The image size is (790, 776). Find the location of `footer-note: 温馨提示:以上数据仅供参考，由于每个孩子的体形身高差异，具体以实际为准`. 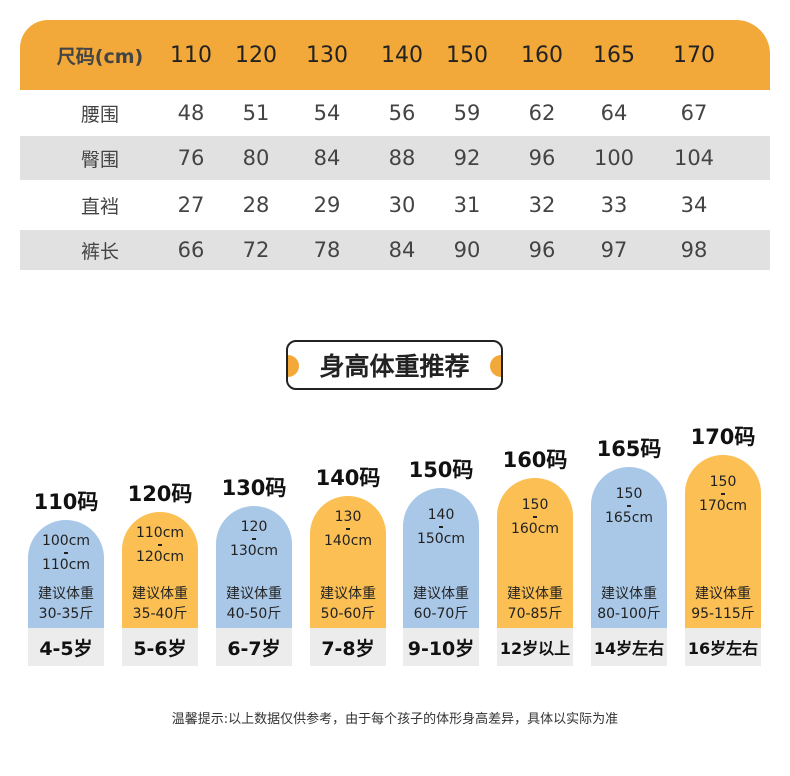

footer-note: 温馨提示:以上数据仅供参考，由于每个孩子的体形身高差异，具体以实际为准 is located at coordinates (395, 719).